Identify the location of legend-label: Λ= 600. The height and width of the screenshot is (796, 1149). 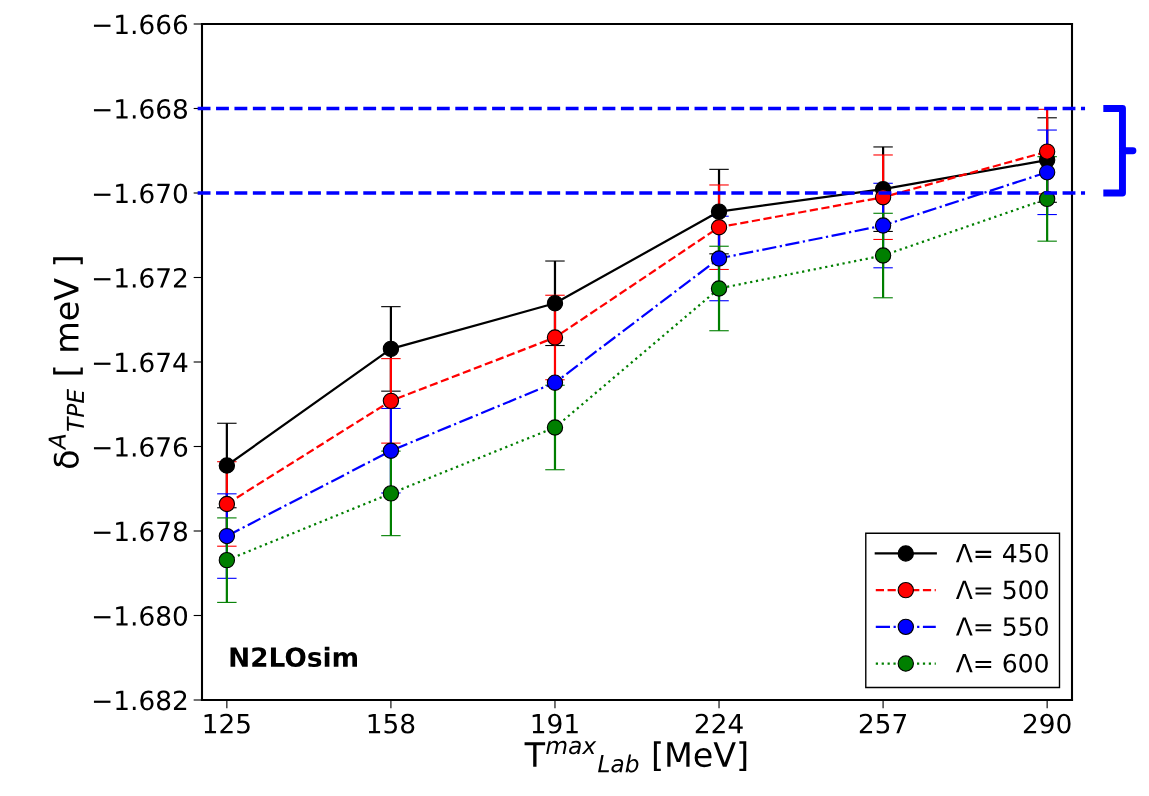
(1001, 663).